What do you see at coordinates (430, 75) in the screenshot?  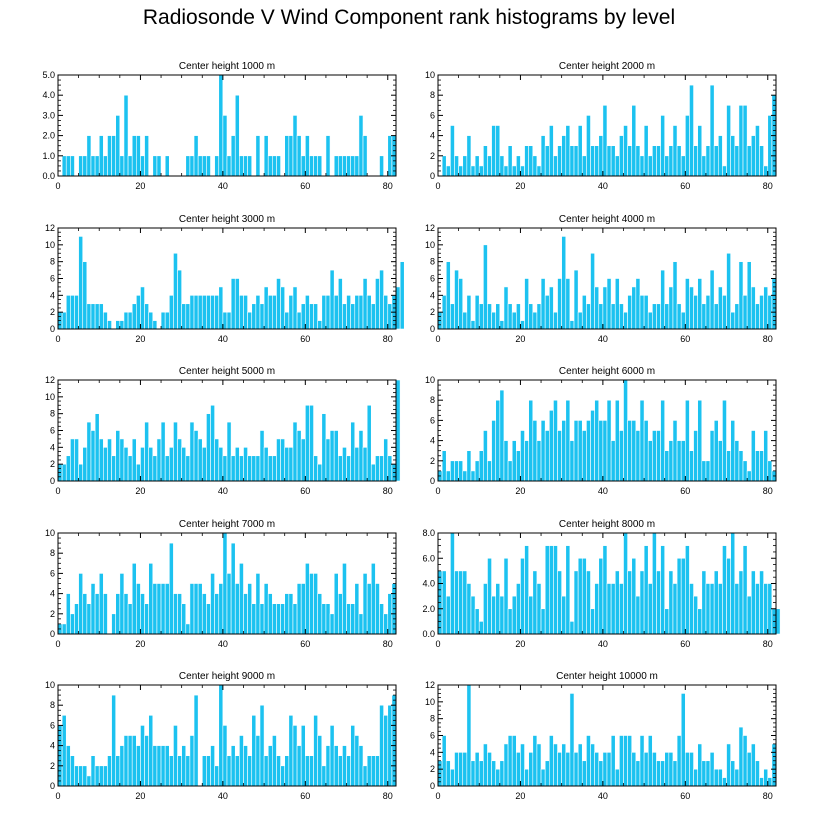 I see `y-tick-label: 10` at bounding box center [430, 75].